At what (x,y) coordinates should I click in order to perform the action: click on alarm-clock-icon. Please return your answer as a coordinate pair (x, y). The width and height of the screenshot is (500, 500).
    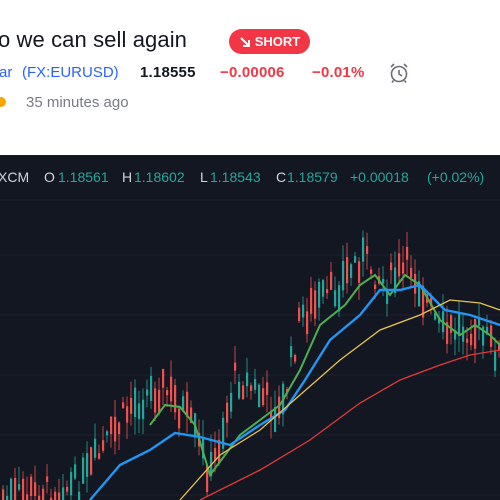
    Looking at the image, I should click on (399, 73).